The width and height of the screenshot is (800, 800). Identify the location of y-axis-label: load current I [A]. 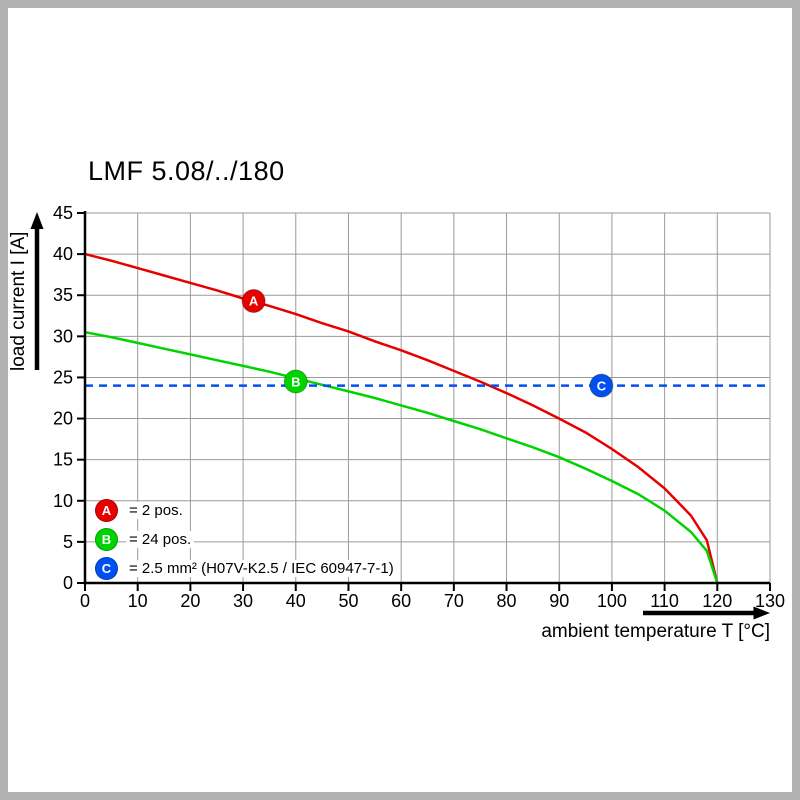
(18, 301).